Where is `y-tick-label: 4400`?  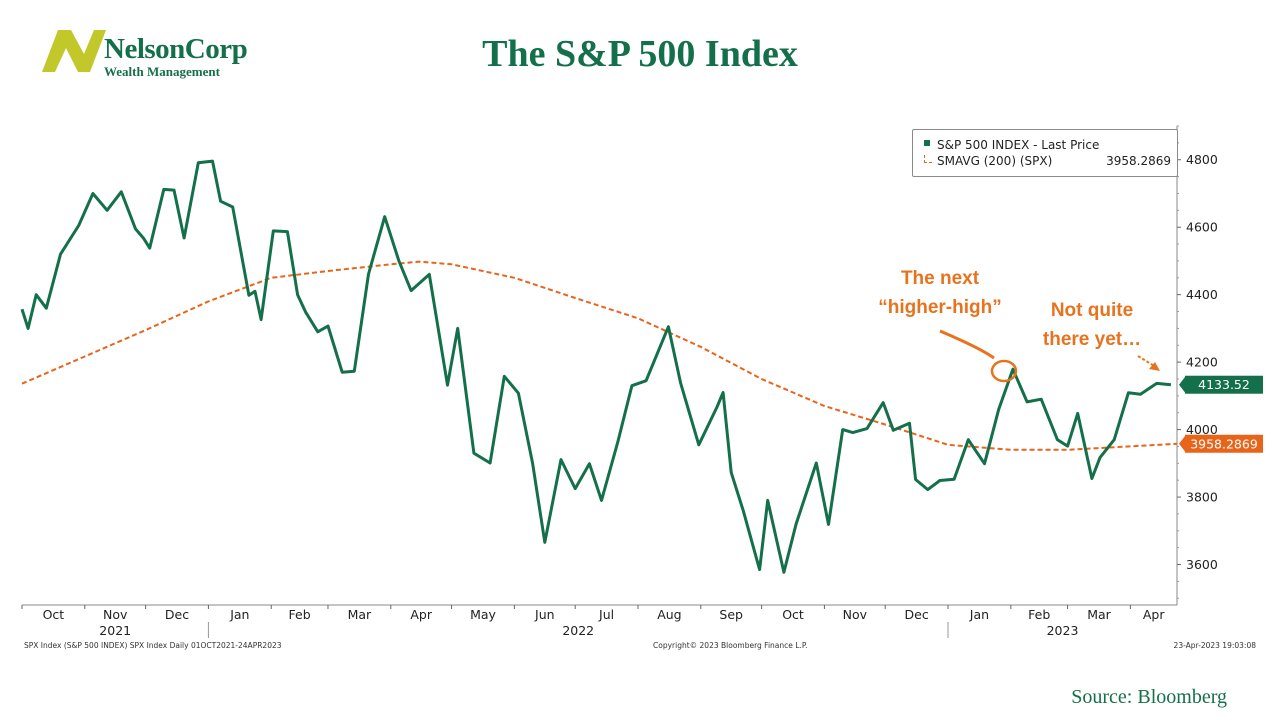
y-tick-label: 4400 is located at coordinates (1202, 294).